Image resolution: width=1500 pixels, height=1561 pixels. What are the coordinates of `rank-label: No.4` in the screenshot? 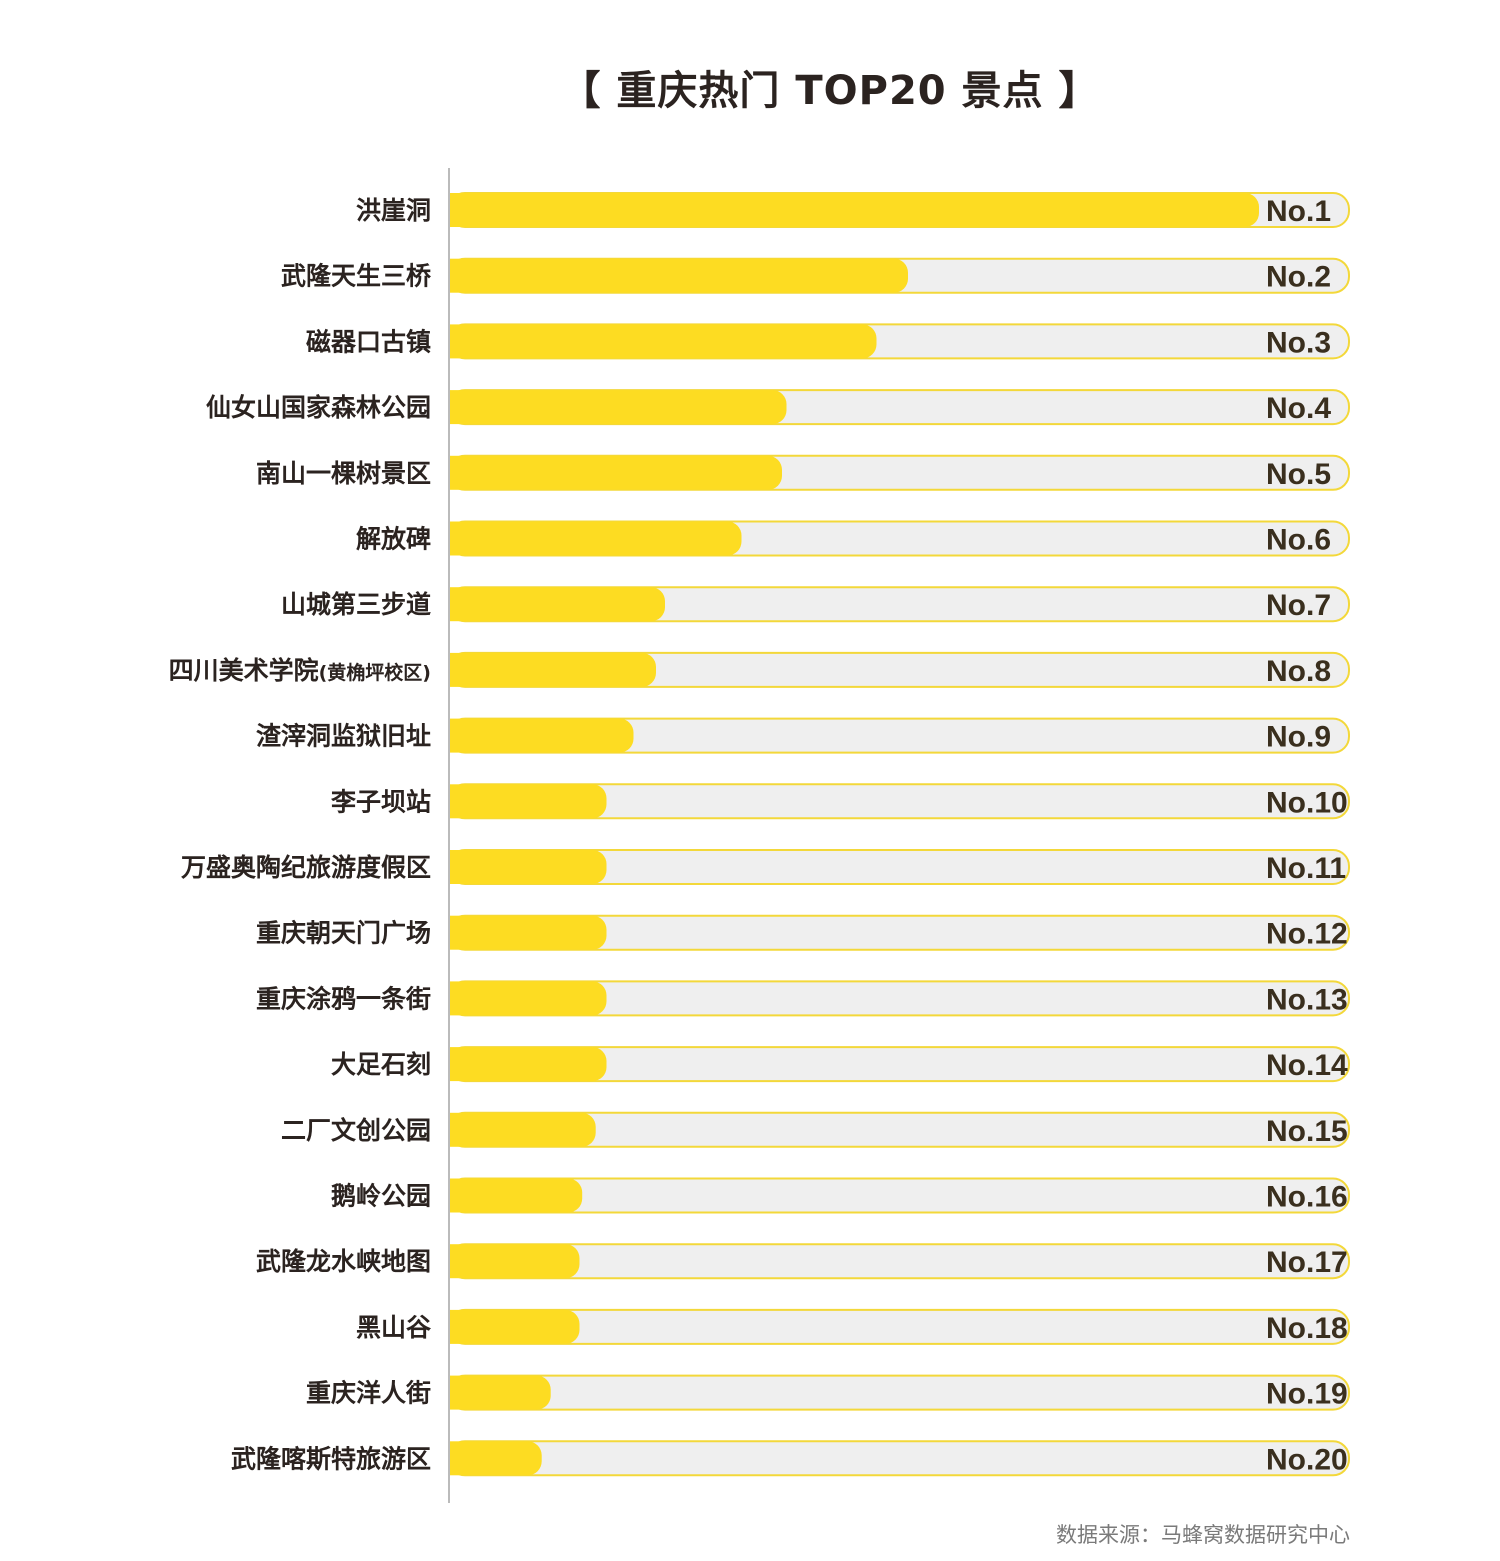 It's located at (1298, 408).